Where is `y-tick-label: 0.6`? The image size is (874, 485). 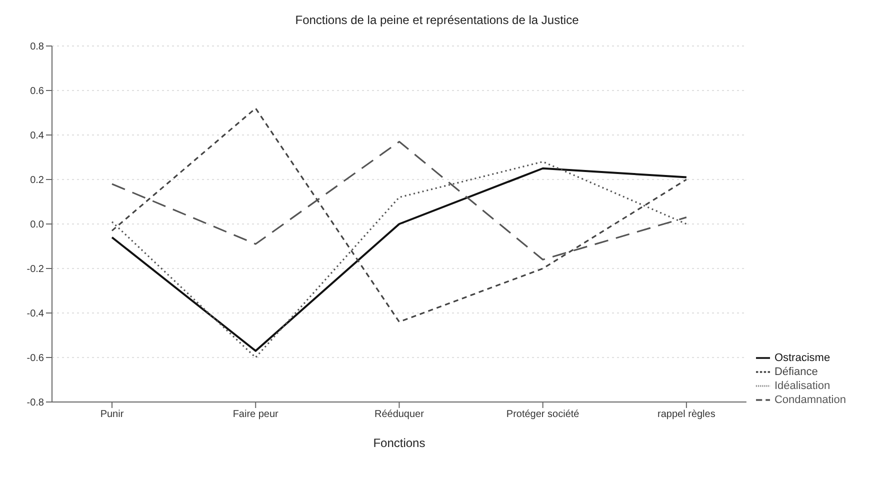
y-tick-label: 0.6 is located at coordinates (37, 92).